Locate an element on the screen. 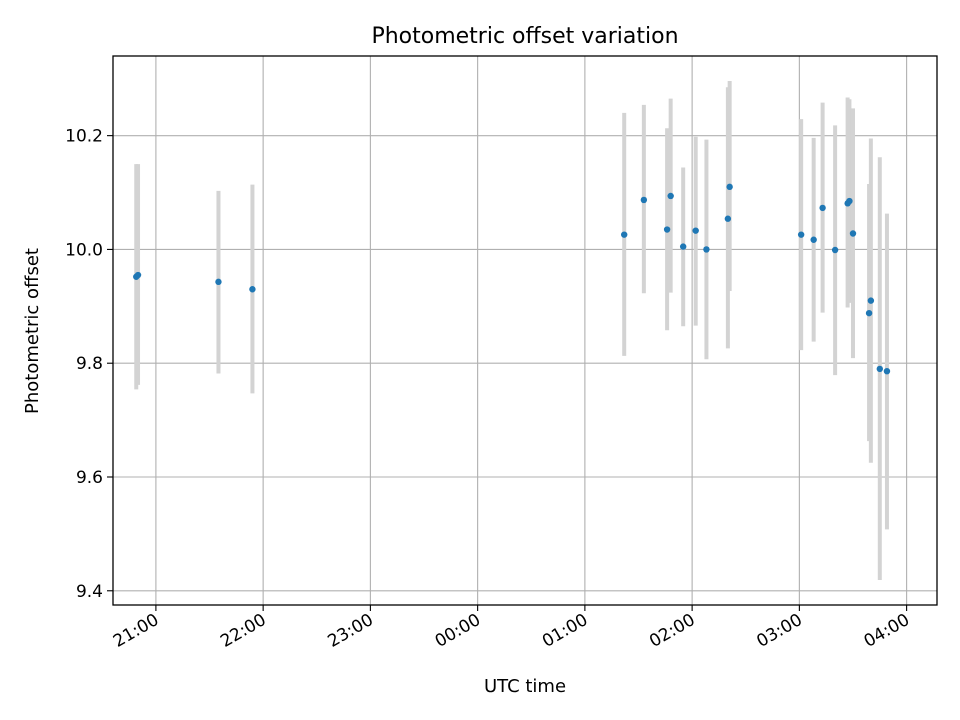  y-tick-label: 10.2 is located at coordinates (84, 137).